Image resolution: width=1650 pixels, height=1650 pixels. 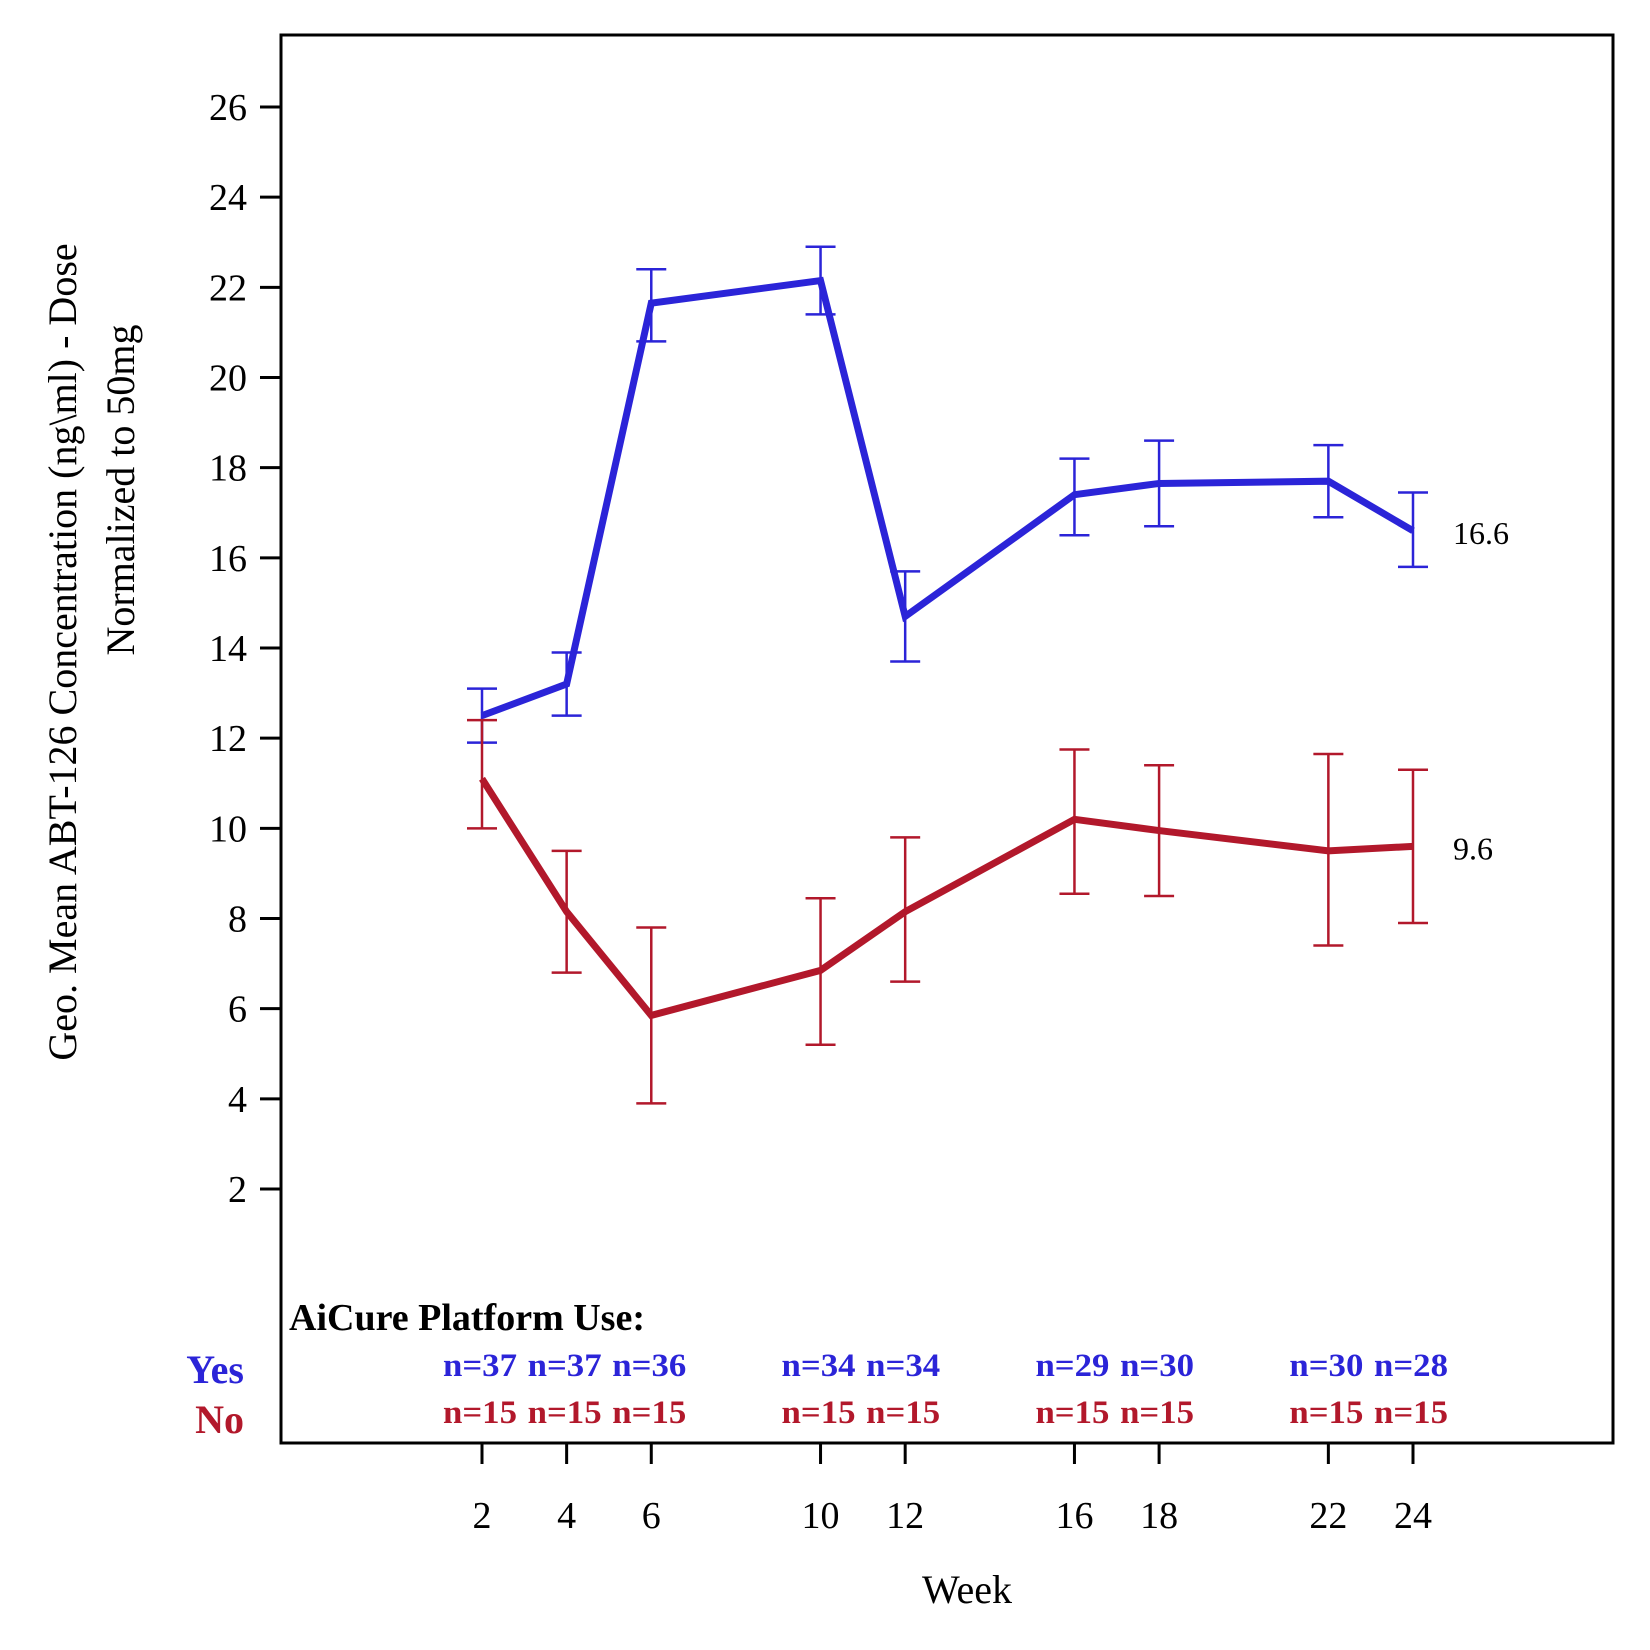 I want to click on x-tick-label: 16, so click(x=1074, y=1516).